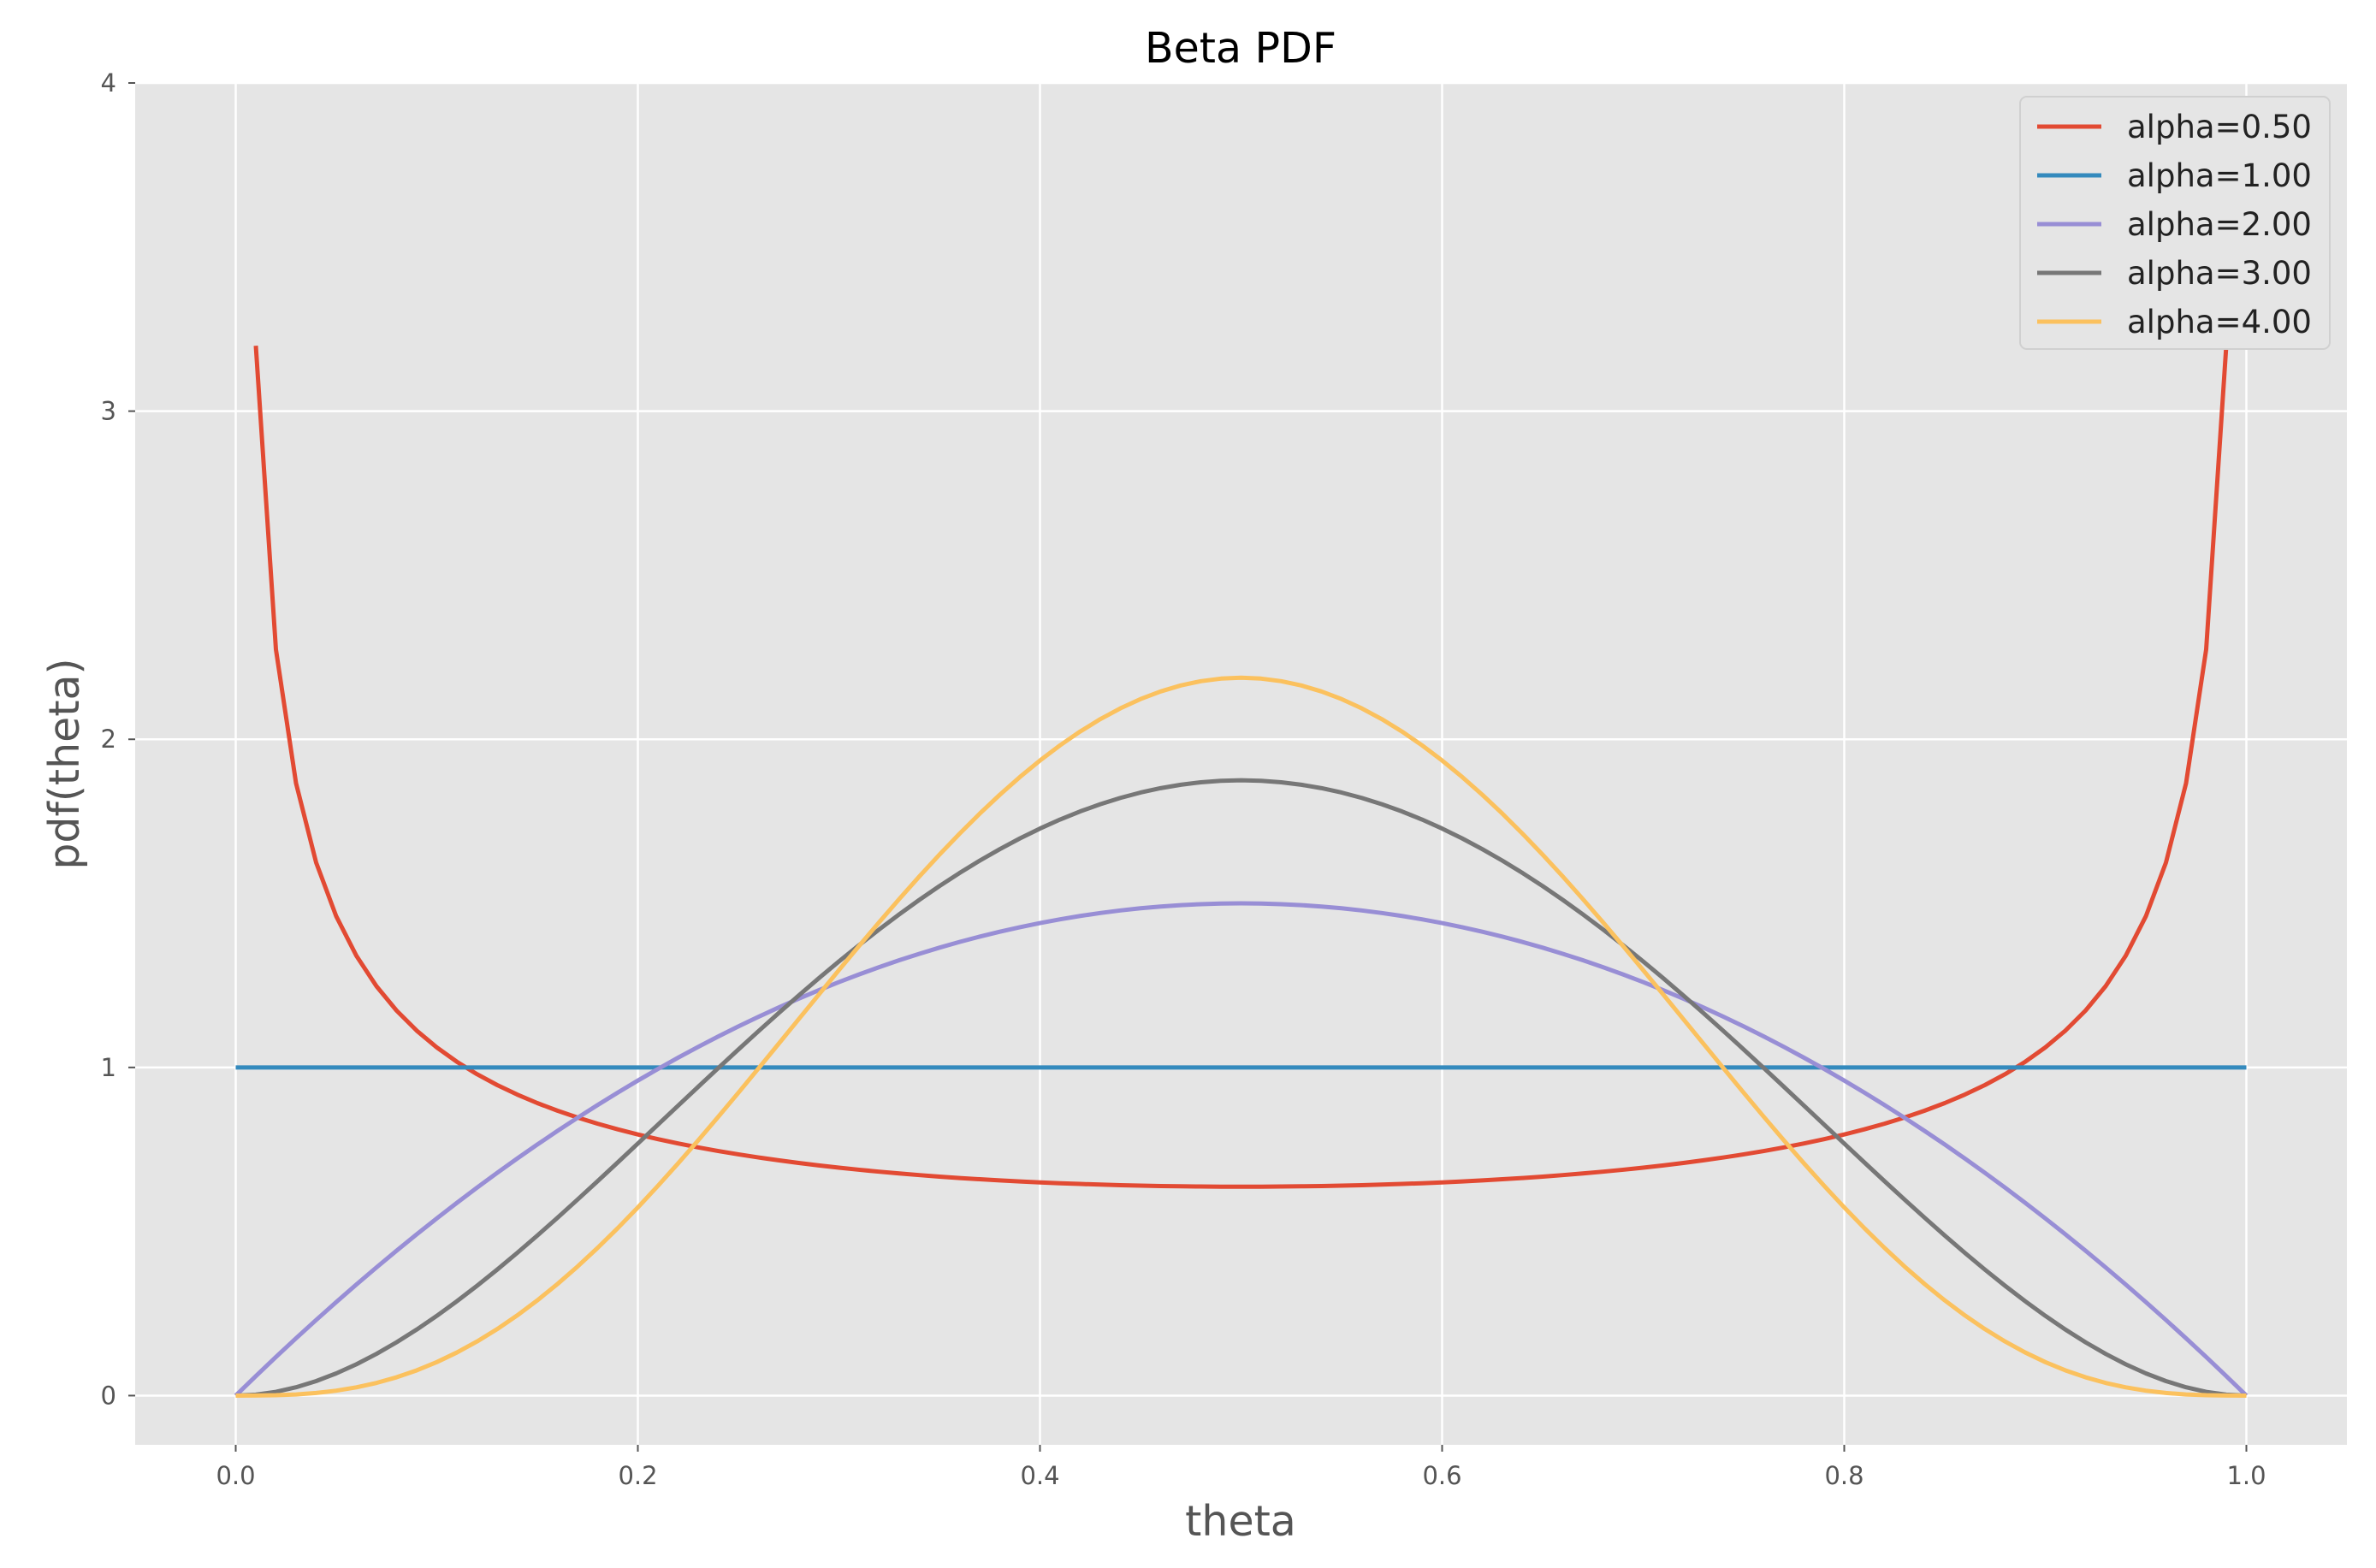  Describe the element at coordinates (1843, 1475) in the screenshot. I see `x-tick-label: 0.8` at that location.